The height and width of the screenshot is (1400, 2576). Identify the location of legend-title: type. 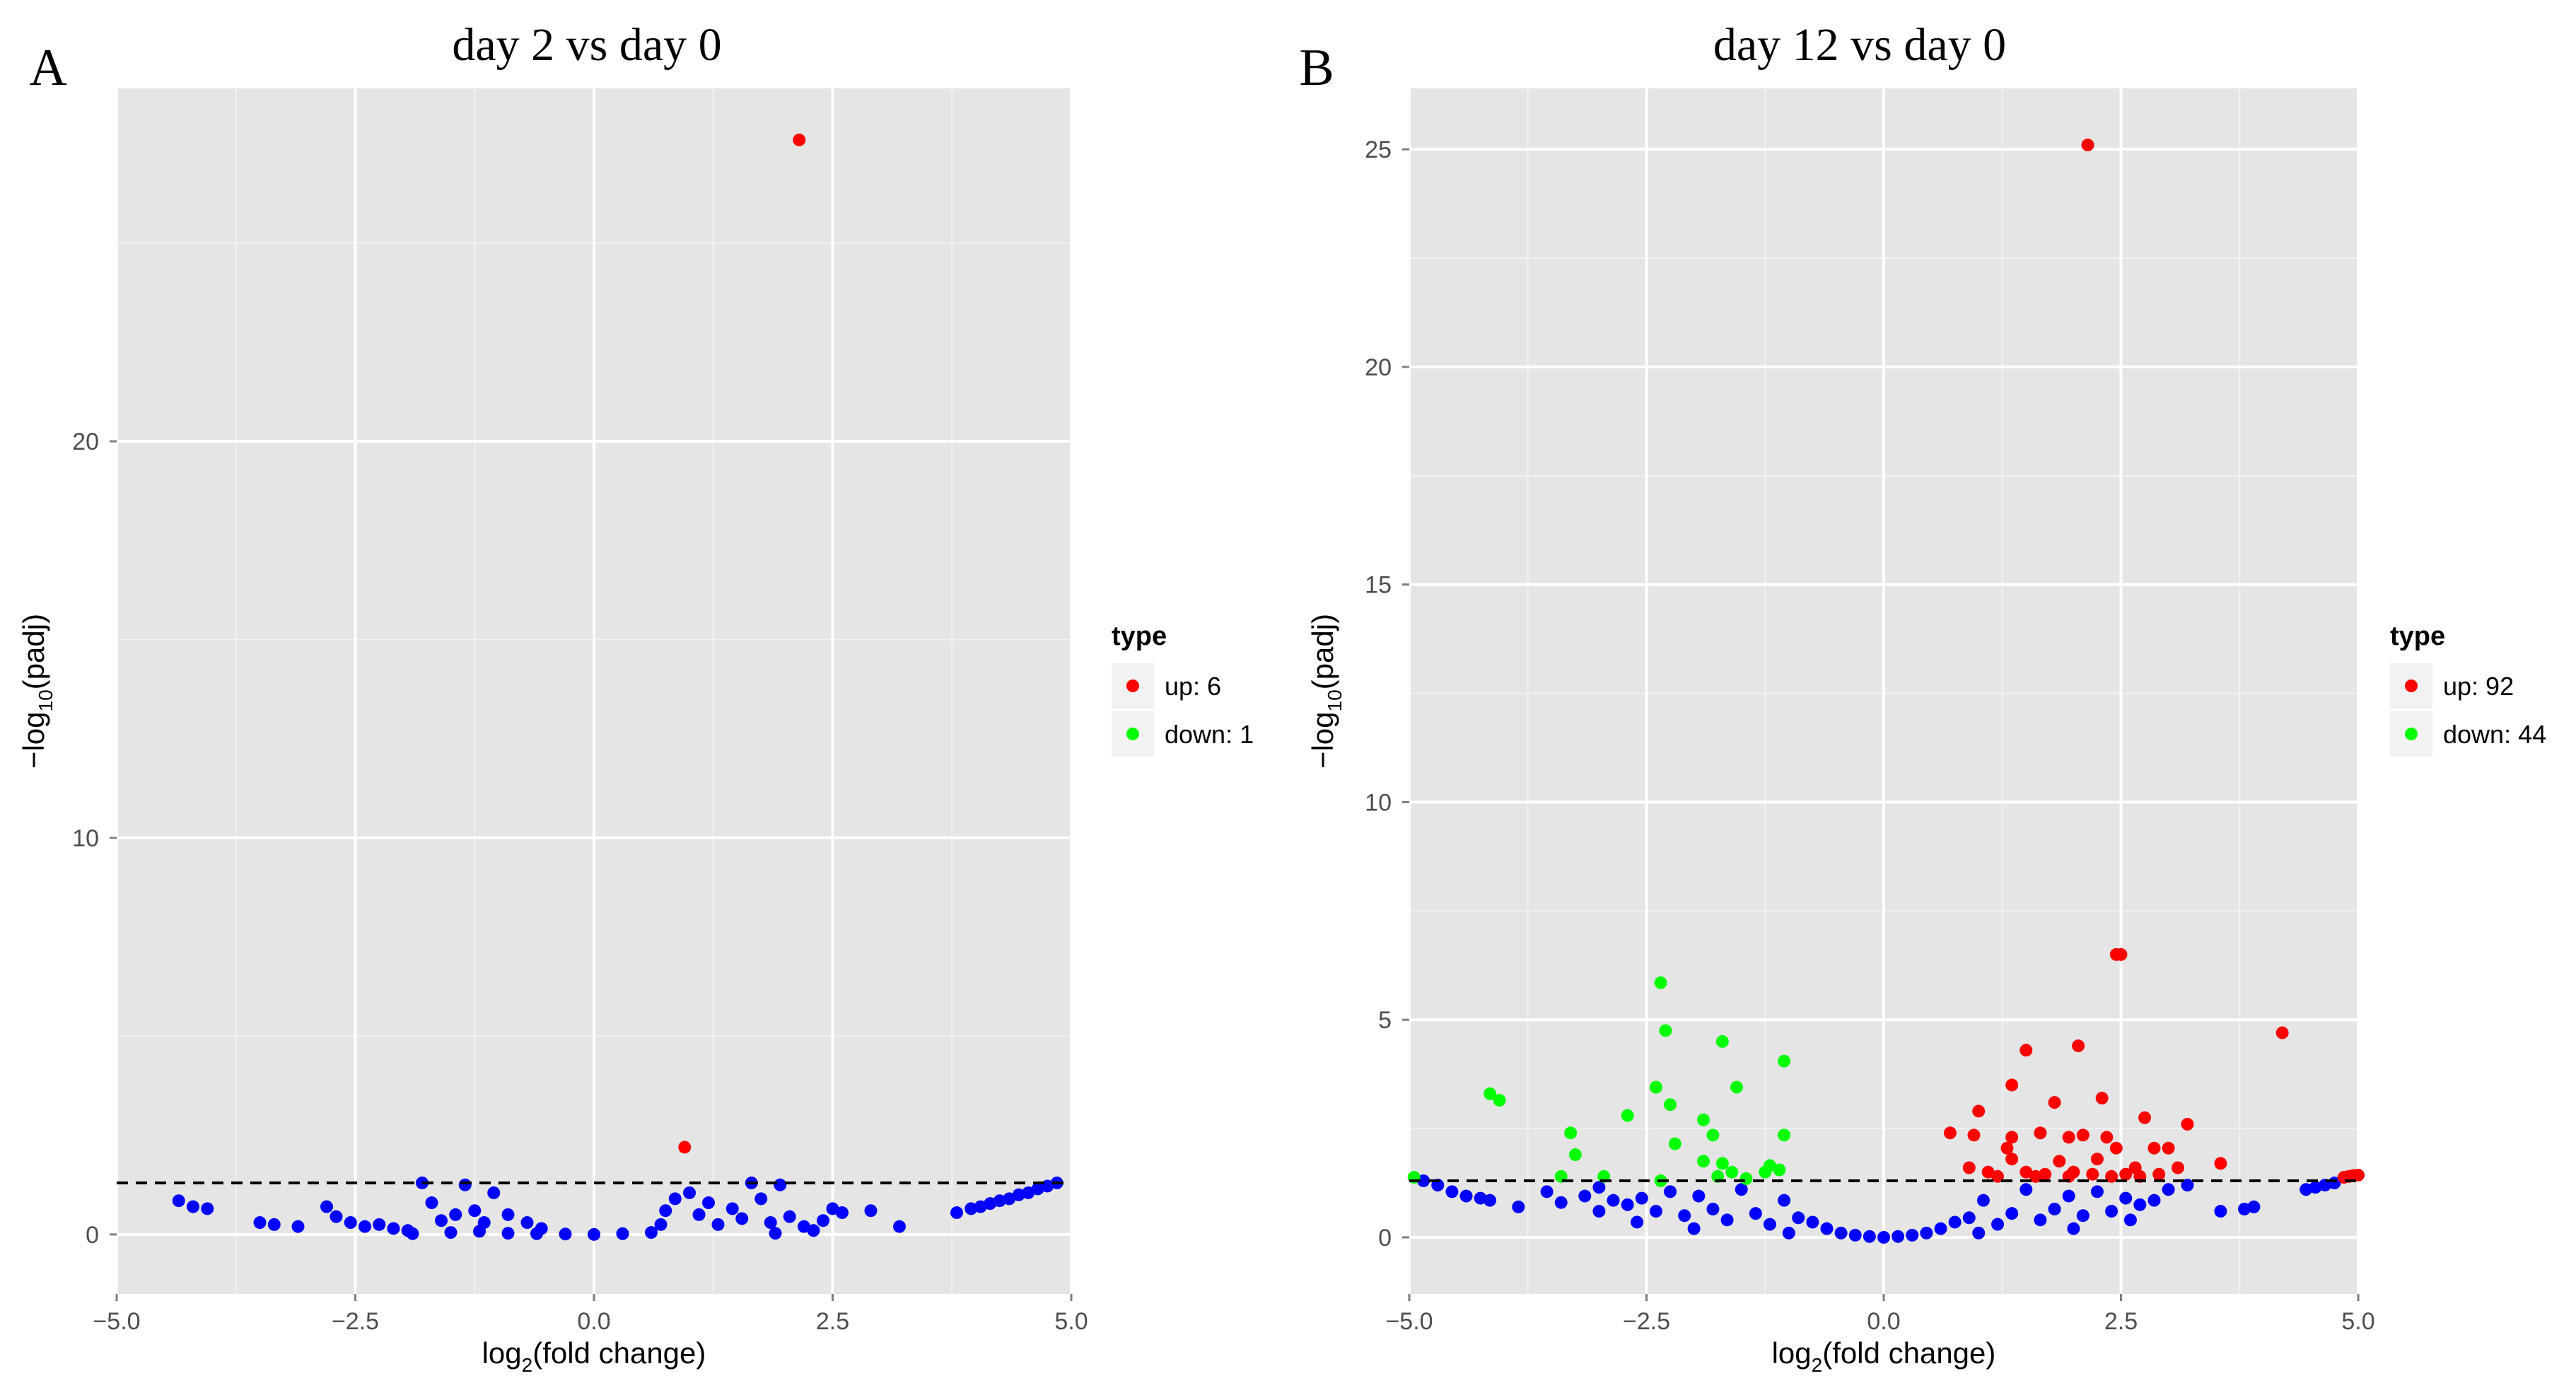
(1139, 636).